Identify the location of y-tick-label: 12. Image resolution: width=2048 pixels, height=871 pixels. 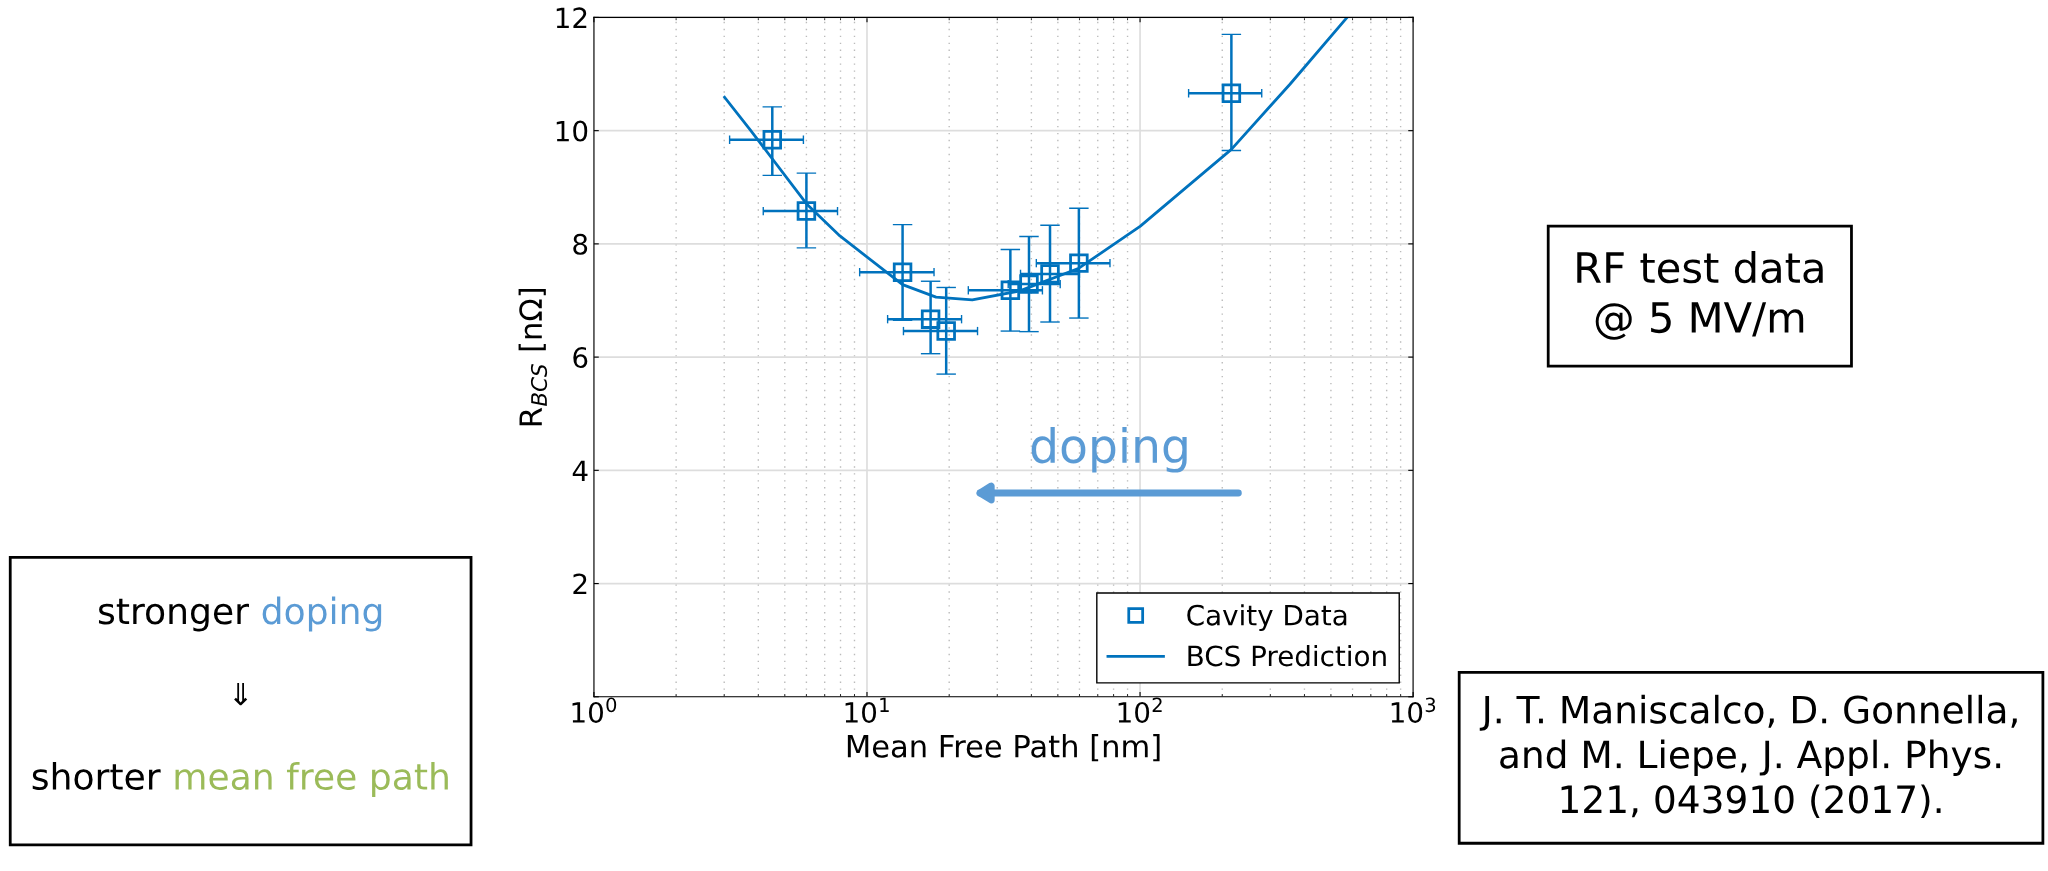
(571, 17).